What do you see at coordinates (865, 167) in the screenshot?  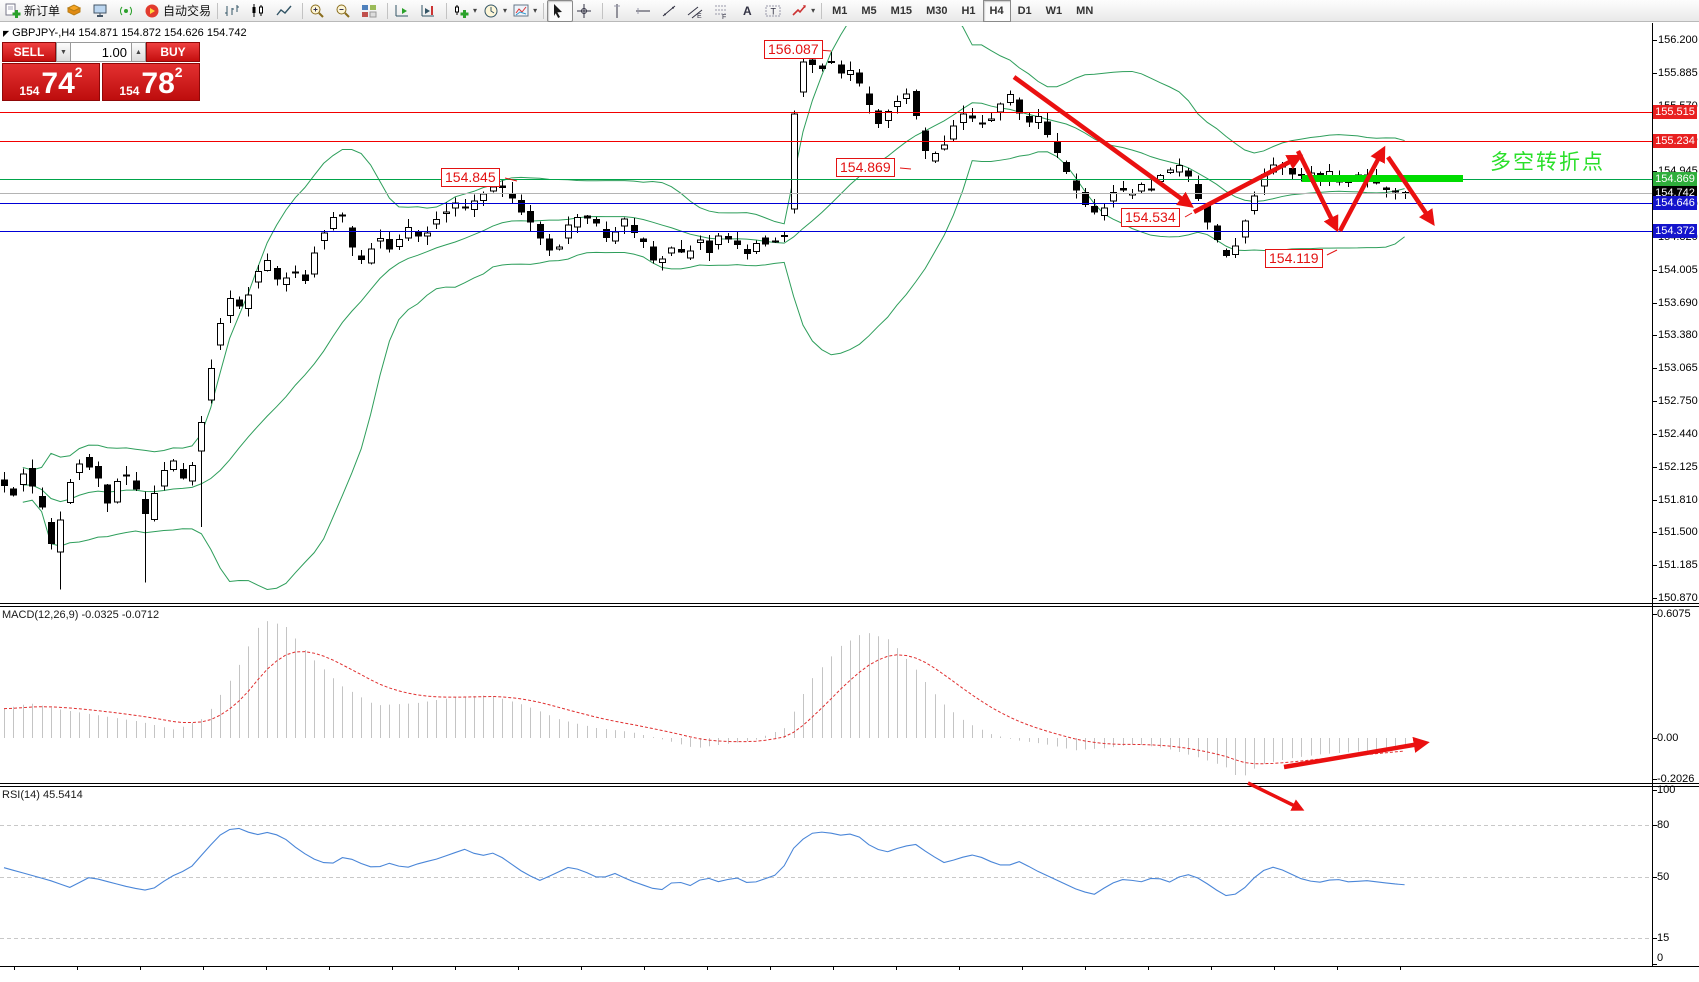 I see `price-tag-label: 154.869` at bounding box center [865, 167].